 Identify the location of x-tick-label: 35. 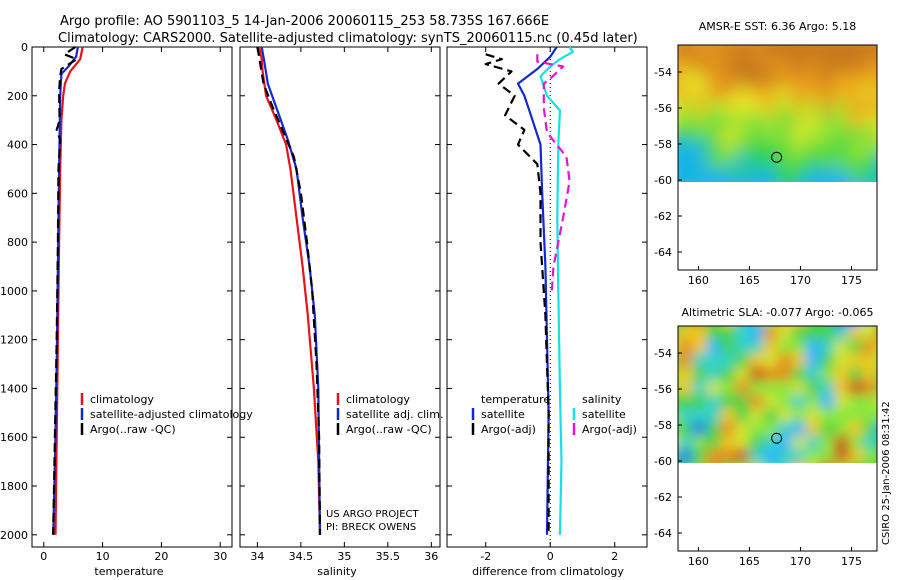
(344, 556).